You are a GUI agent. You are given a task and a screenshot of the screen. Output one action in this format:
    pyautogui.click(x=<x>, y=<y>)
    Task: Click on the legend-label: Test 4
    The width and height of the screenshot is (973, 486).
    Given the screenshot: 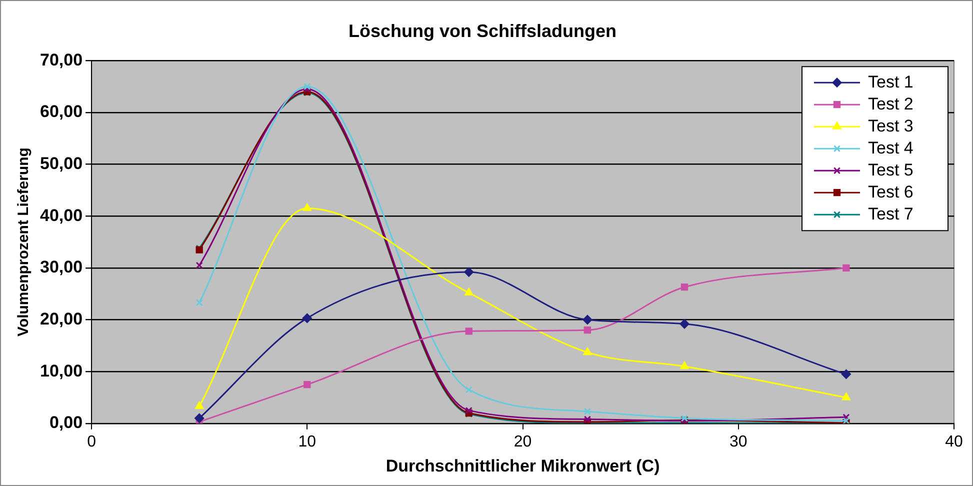 What is the action you would take?
    pyautogui.click(x=891, y=148)
    